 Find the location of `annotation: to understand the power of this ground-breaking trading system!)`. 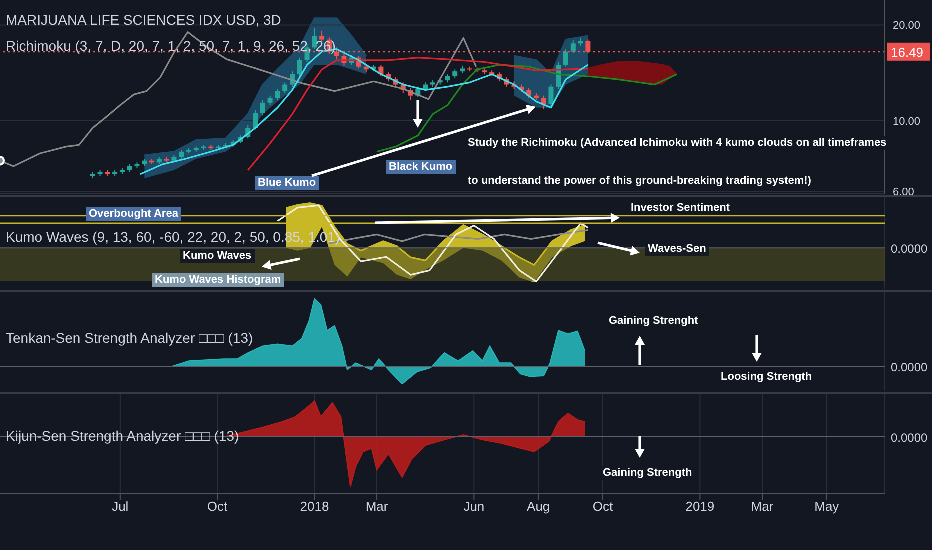

annotation: to understand the power of this ground-breaking trading system!) is located at coordinates (639, 181).